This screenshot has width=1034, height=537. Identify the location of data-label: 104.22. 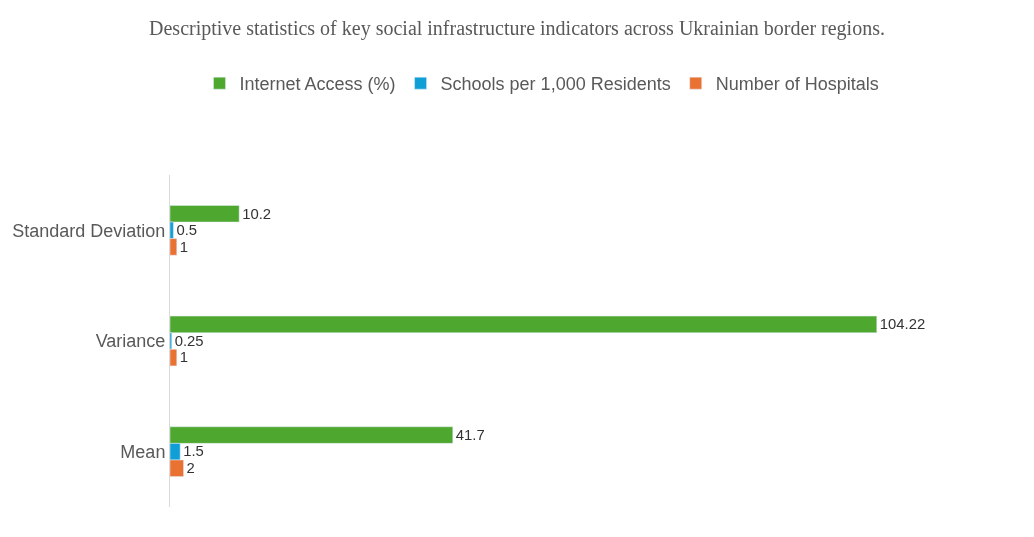
(902, 324).